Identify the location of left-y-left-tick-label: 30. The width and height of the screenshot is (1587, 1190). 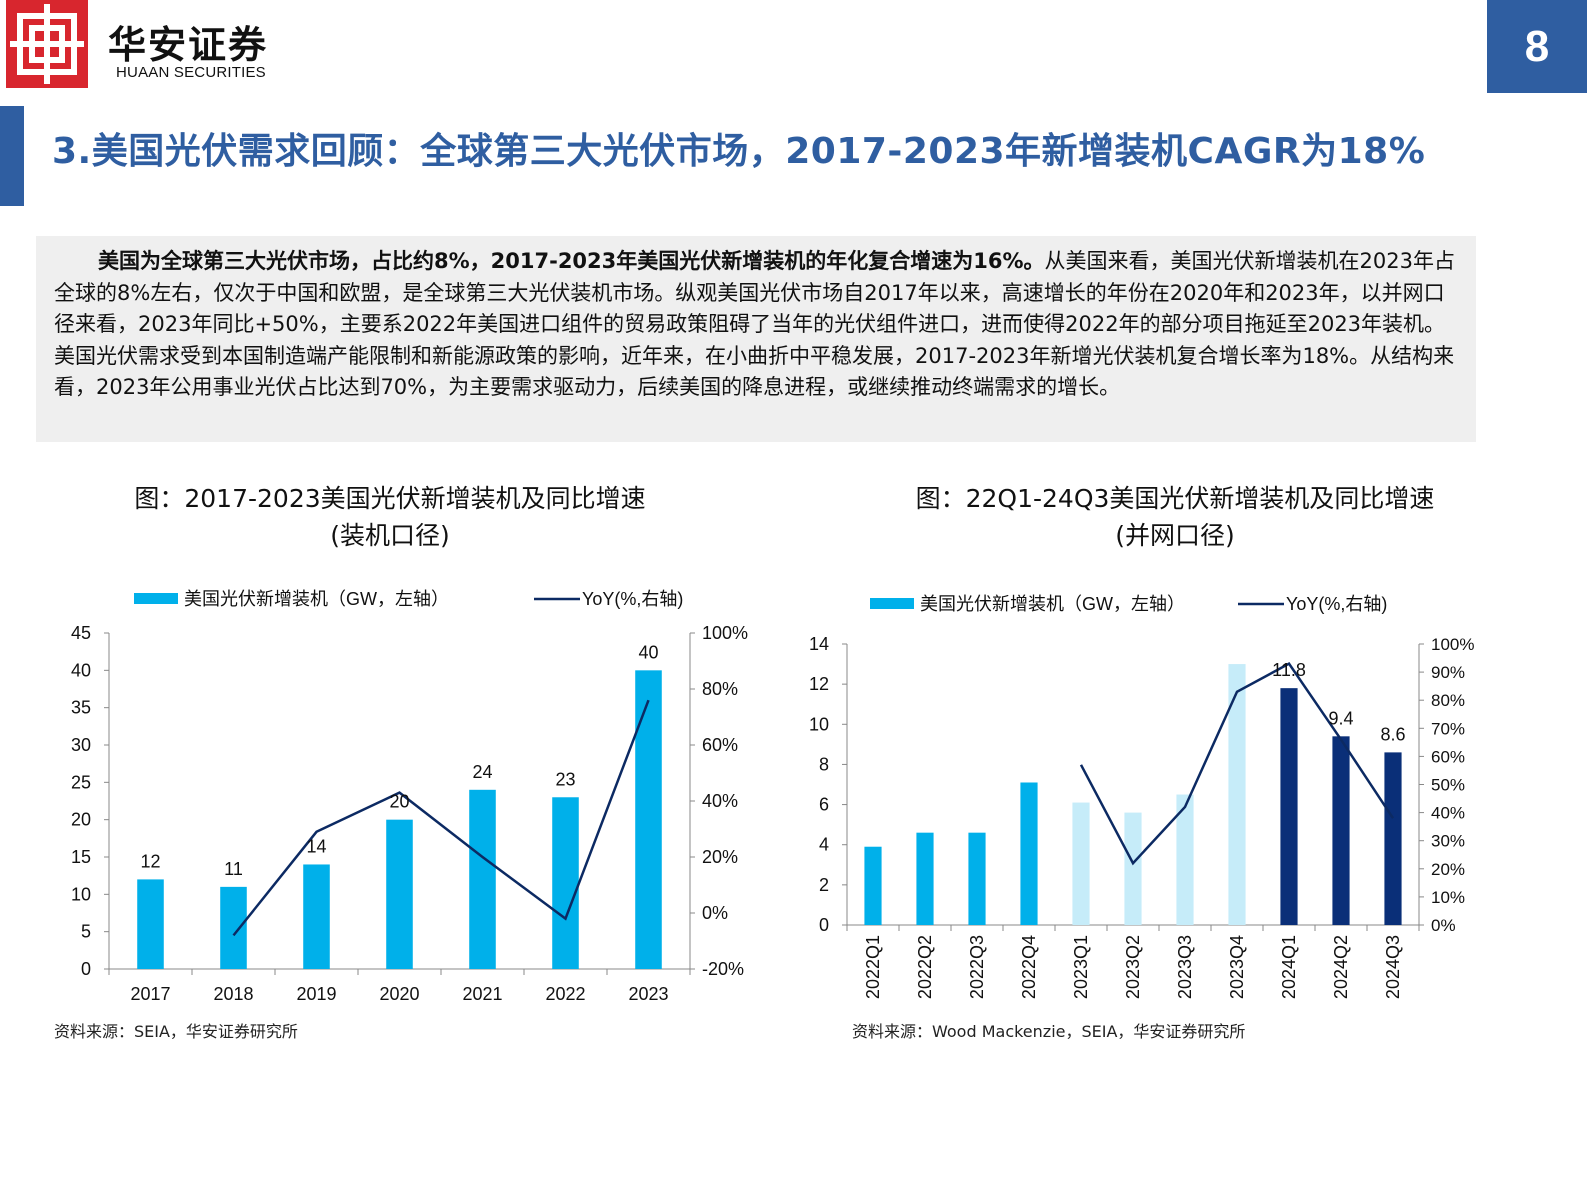
(81, 745).